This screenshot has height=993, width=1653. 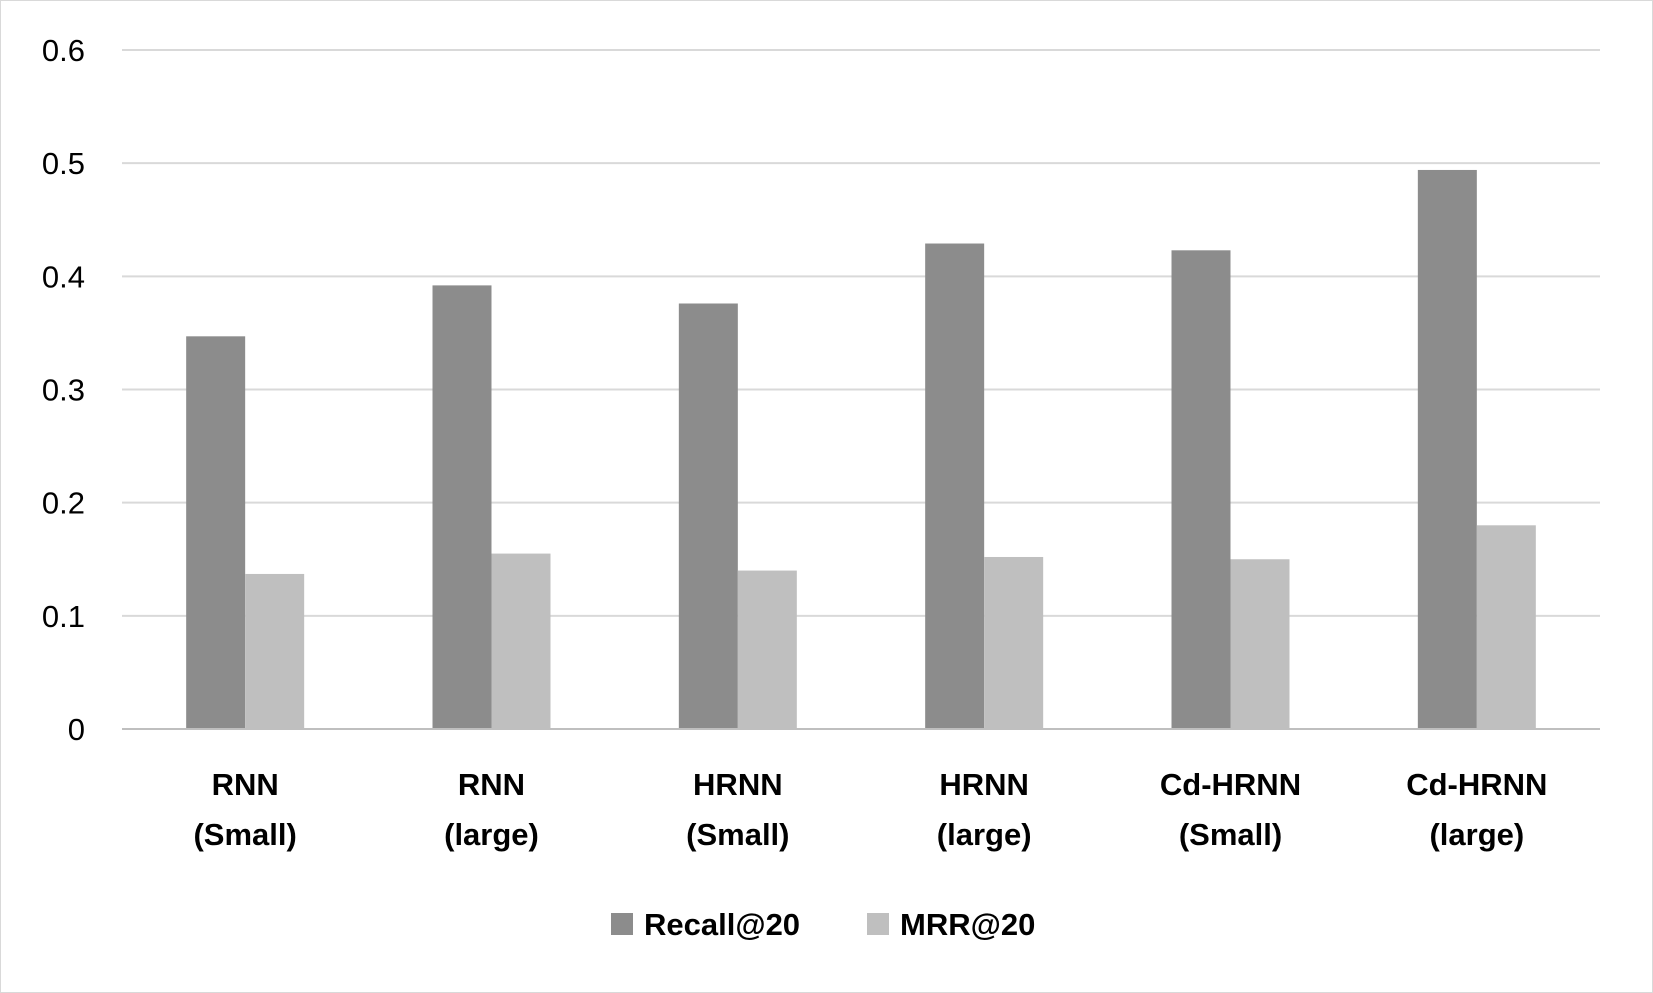 What do you see at coordinates (1476, 809) in the screenshot?
I see `x-tick-label: Cd-HRNN (large)` at bounding box center [1476, 809].